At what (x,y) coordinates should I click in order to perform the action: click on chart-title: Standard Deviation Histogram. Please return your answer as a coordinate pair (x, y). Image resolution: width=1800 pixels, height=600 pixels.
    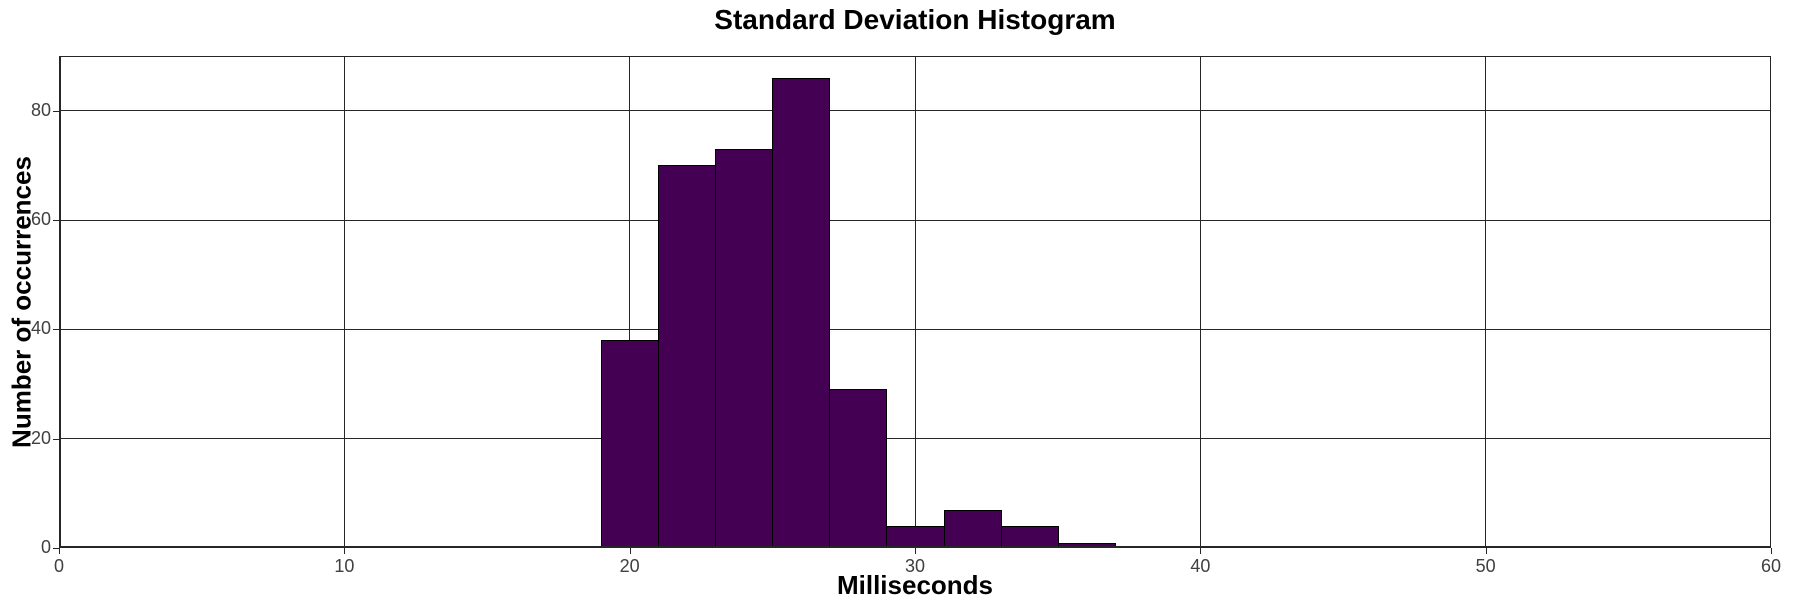
    Looking at the image, I should click on (915, 19).